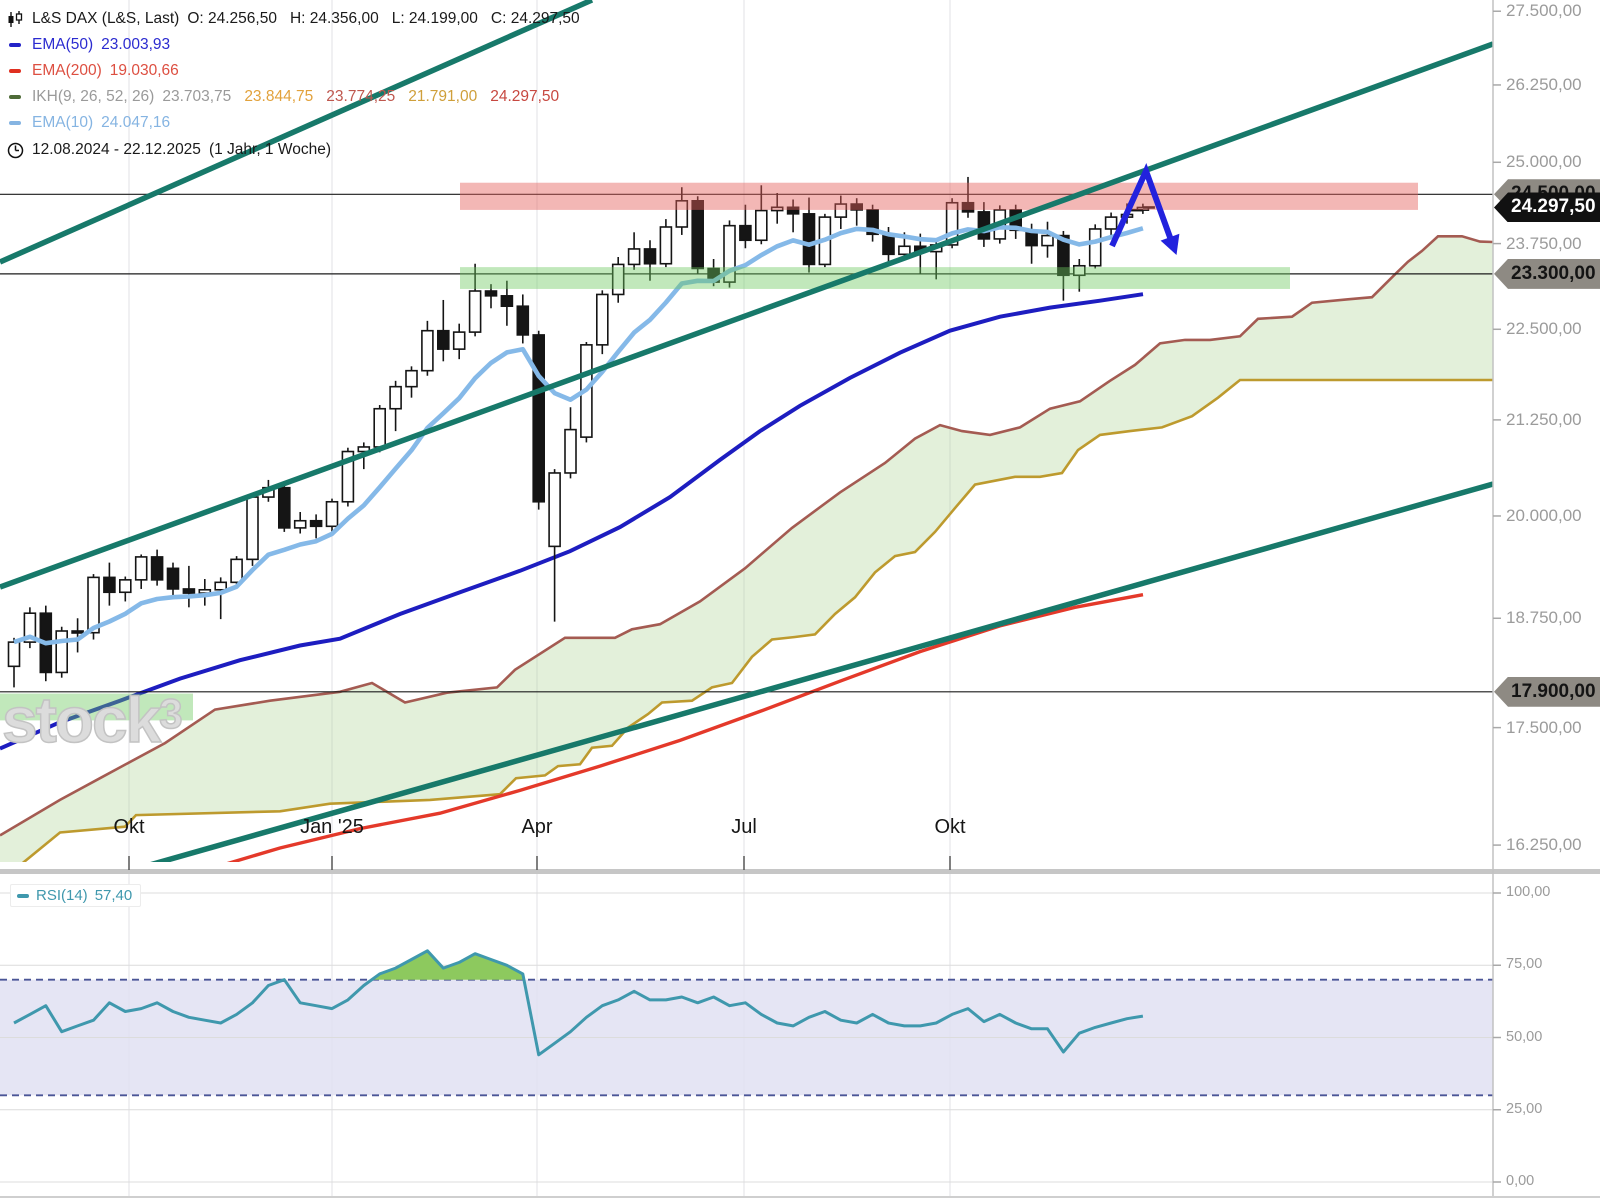 This screenshot has height=1200, width=1600. What do you see at coordinates (113, 895) in the screenshot?
I see `rsi-legend-value: 57,40` at bounding box center [113, 895].